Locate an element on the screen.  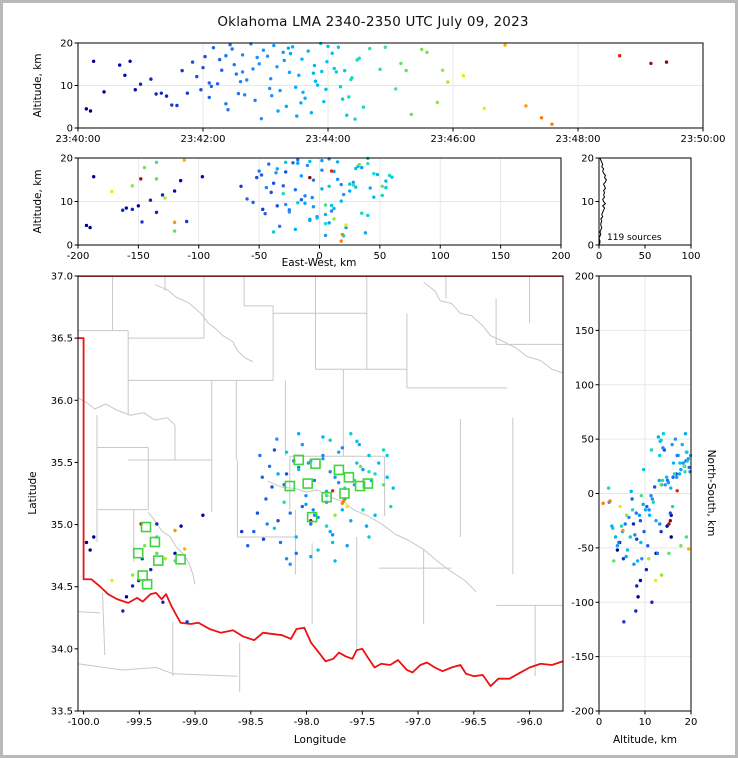
altitude-histogram-line is located at coordinates (602, 201).